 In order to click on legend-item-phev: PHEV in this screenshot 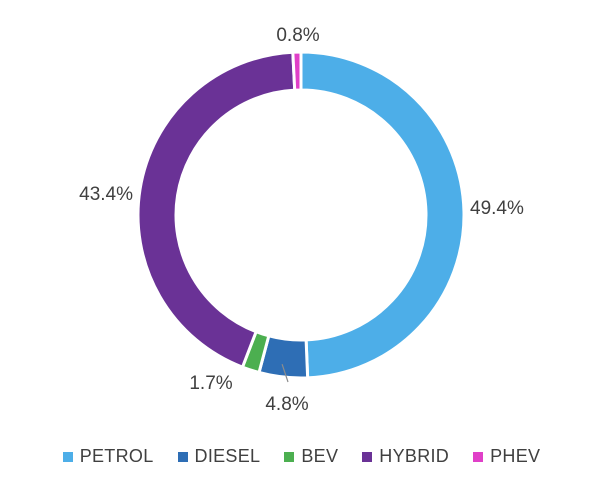, I will do `click(506, 456)`.